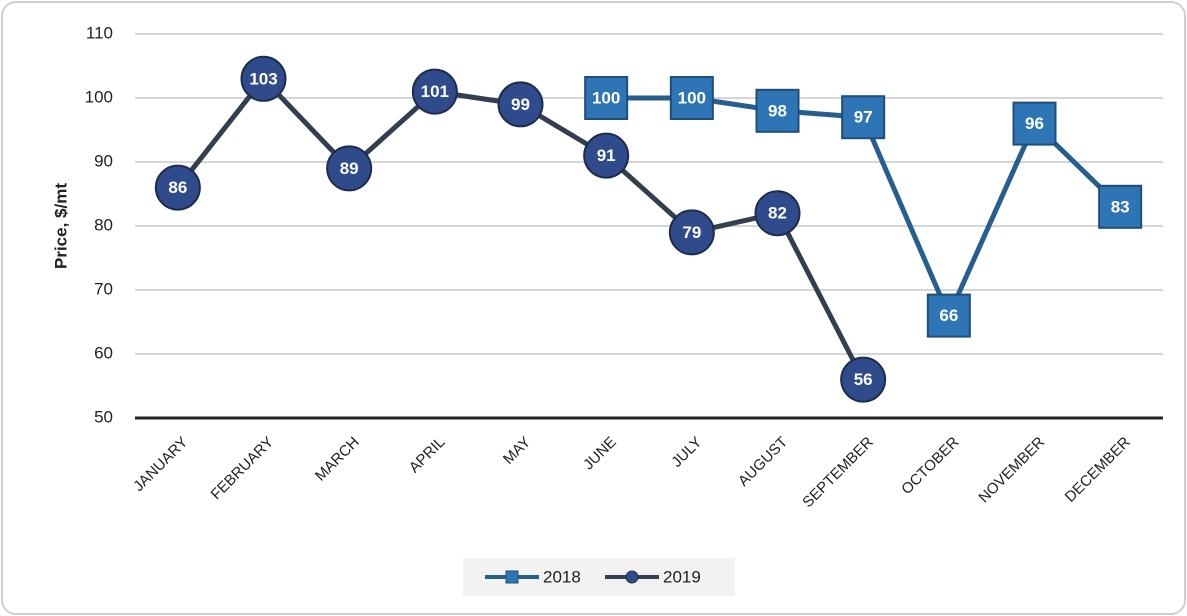 This screenshot has width=1187, height=616. Describe the element at coordinates (562, 576) in the screenshot. I see `legend-label: 2018` at that location.